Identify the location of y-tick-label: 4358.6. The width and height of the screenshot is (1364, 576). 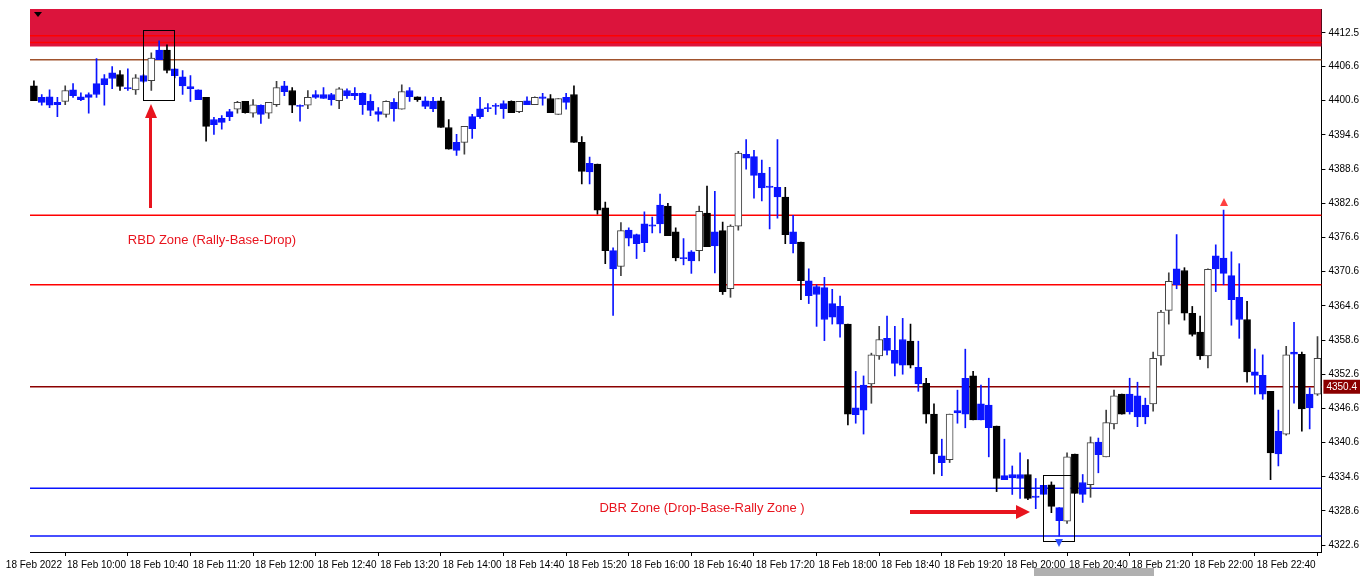
(1344, 339).